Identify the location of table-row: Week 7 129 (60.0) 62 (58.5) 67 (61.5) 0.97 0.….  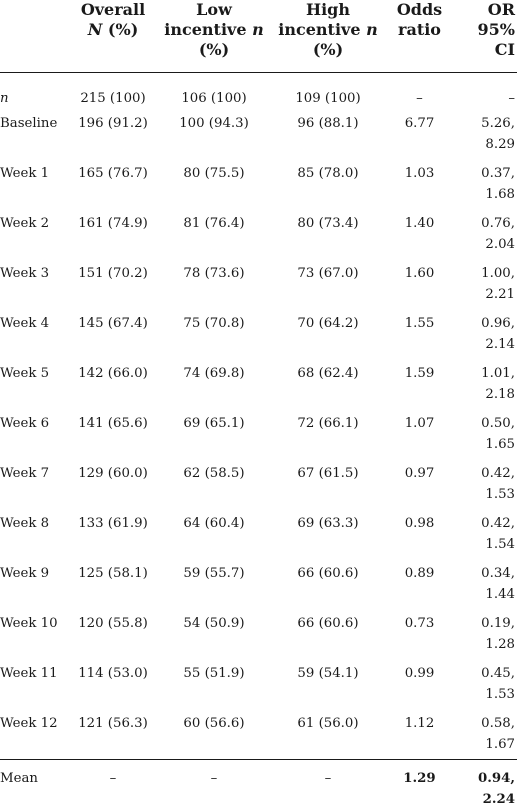
(258, 484).